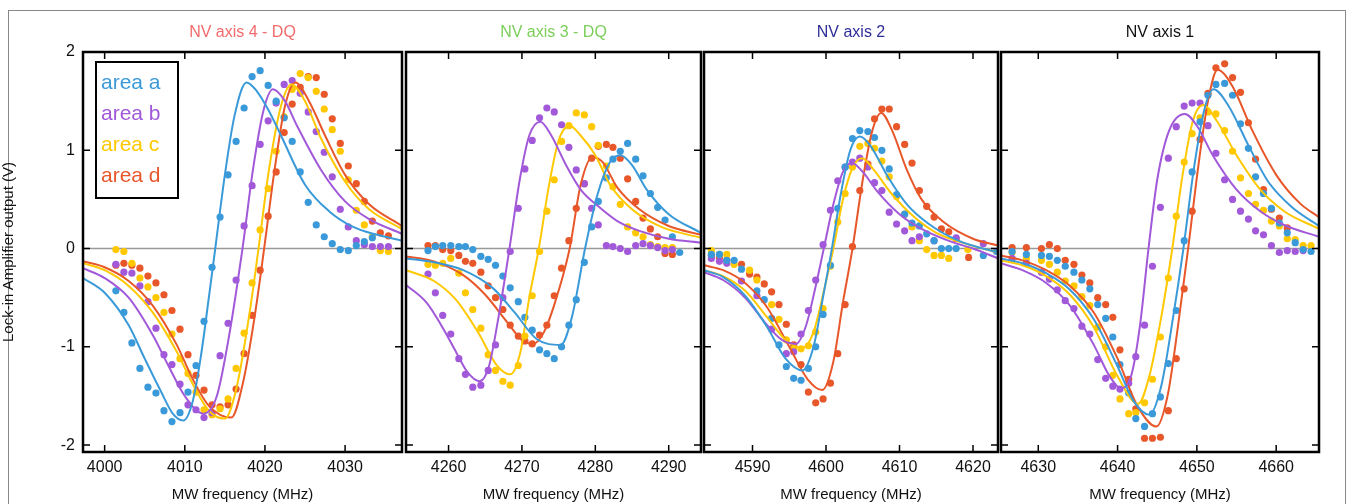 This screenshot has height=504, width=1356. I want to click on y-tick-label: 0, so click(71, 247).